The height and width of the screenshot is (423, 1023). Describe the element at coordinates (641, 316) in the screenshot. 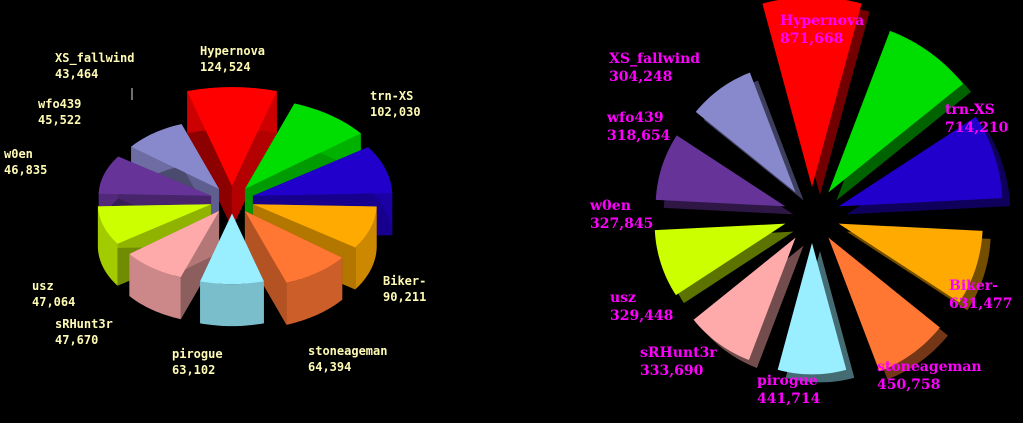

I see `slice-value-usz: 329,448` at that location.